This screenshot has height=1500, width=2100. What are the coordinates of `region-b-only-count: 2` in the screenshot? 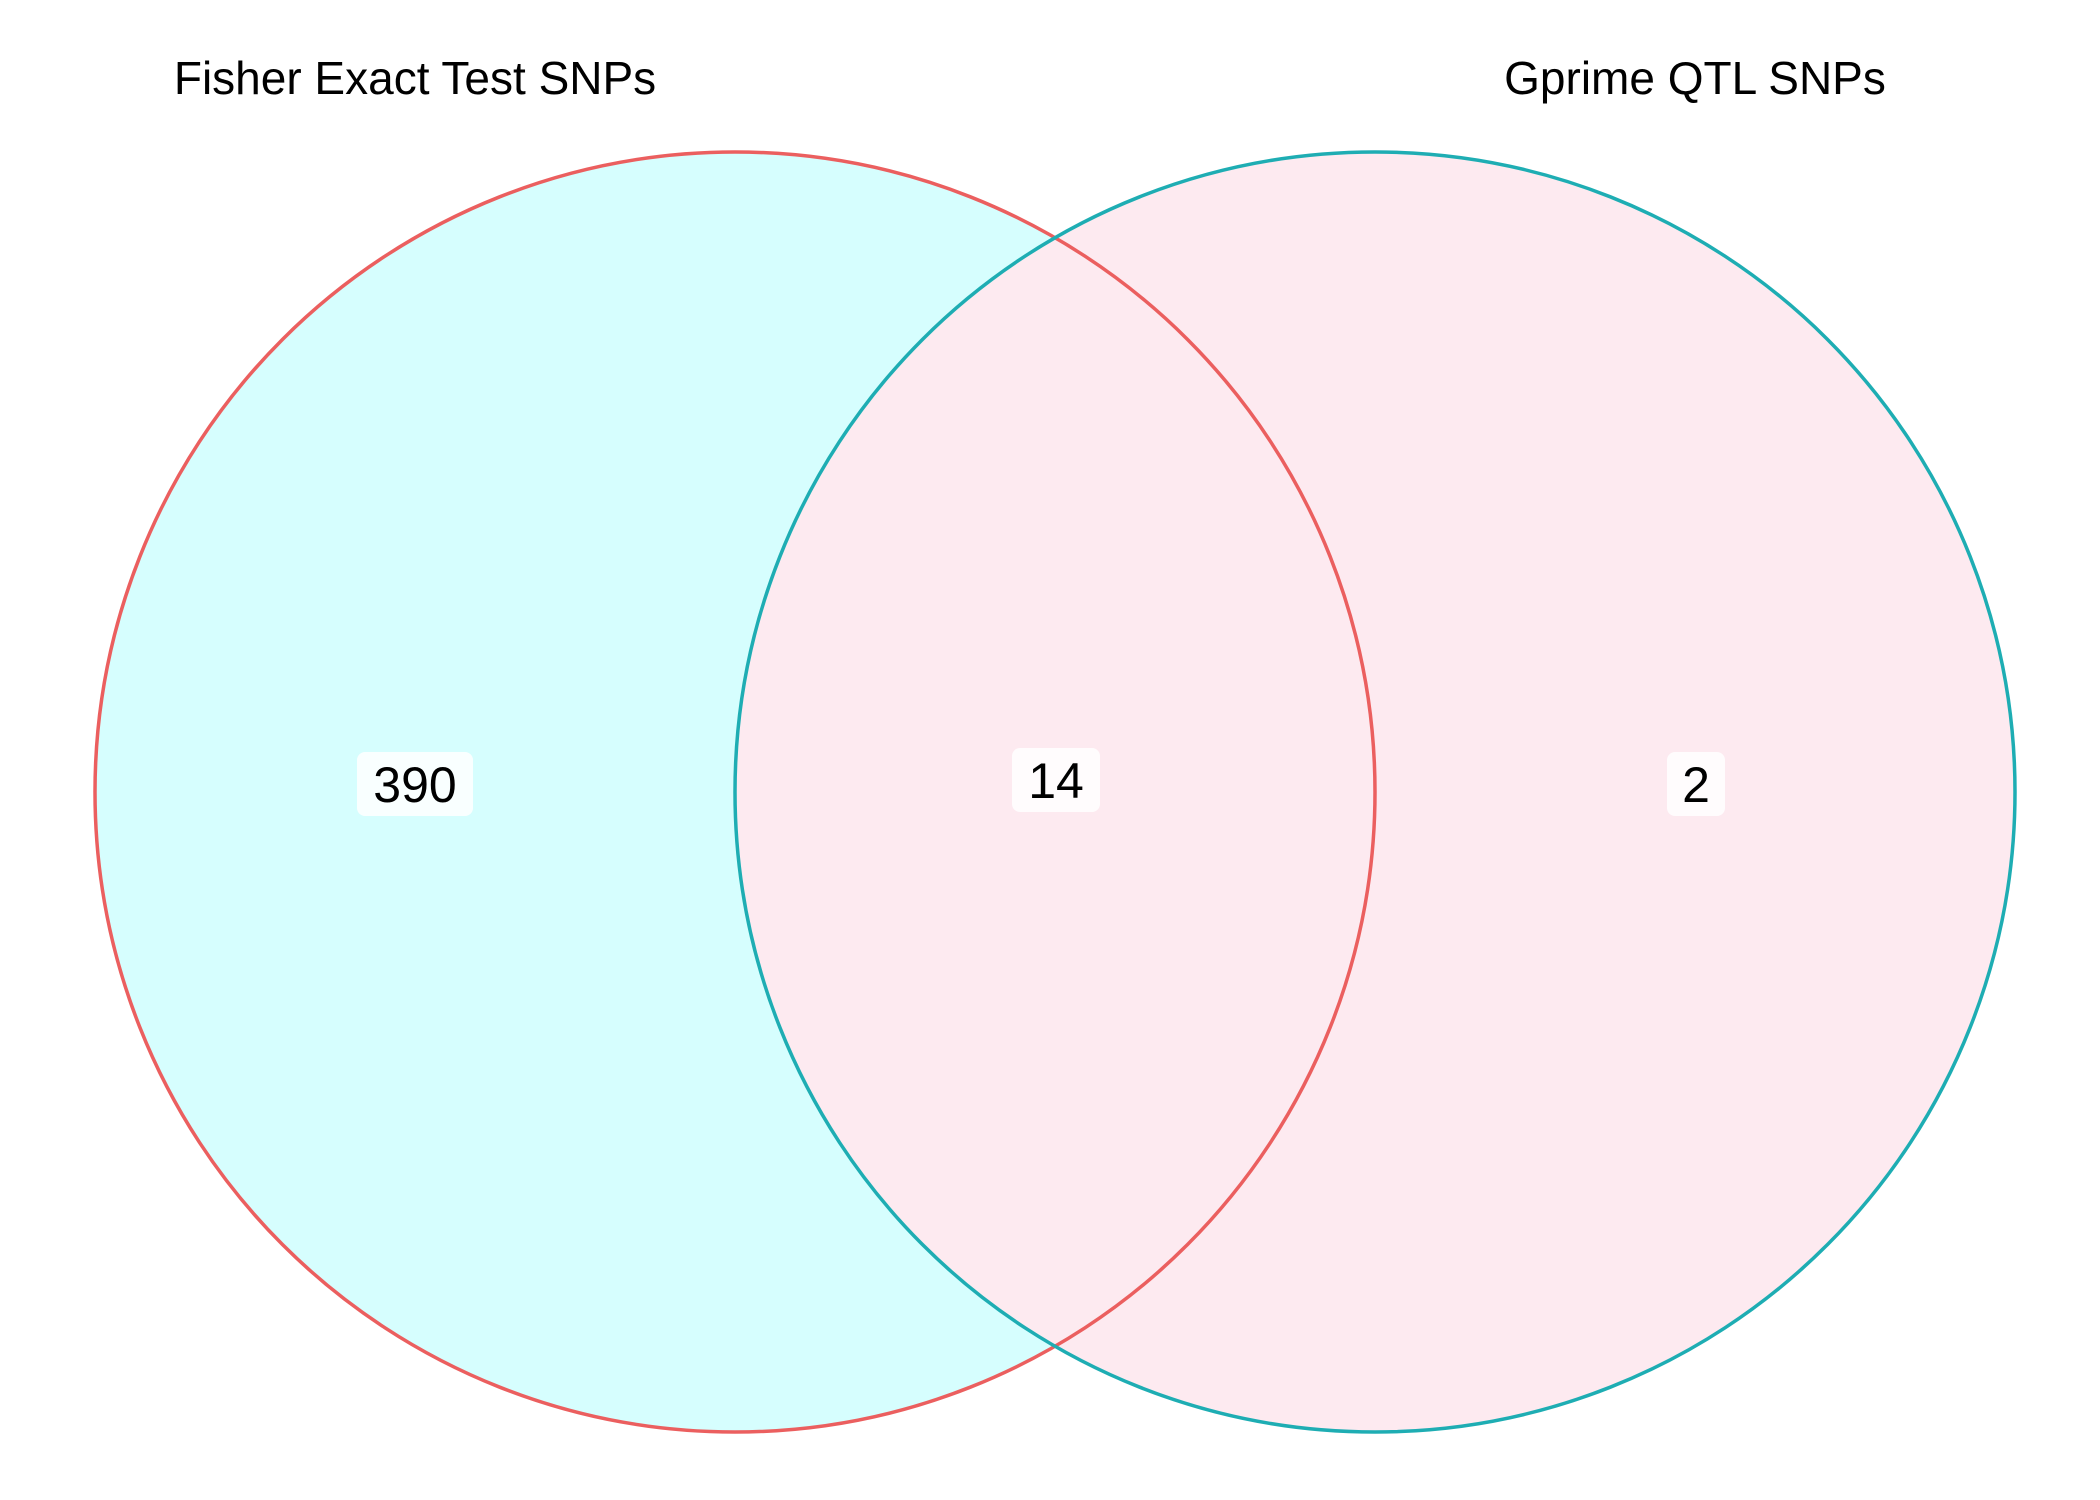 It's located at (1696, 785).